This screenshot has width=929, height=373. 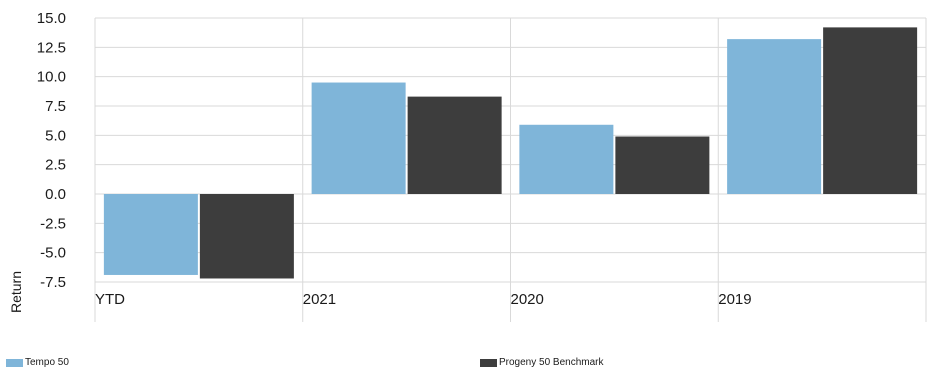 I want to click on y-tick-label: -2.5, so click(x=53, y=223).